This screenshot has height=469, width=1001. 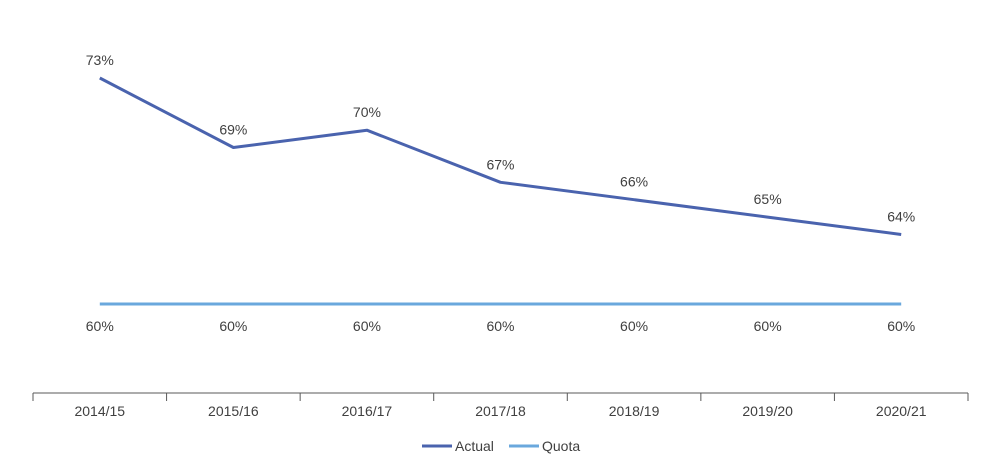 I want to click on data-label-actual: 66%, so click(x=634, y=182).